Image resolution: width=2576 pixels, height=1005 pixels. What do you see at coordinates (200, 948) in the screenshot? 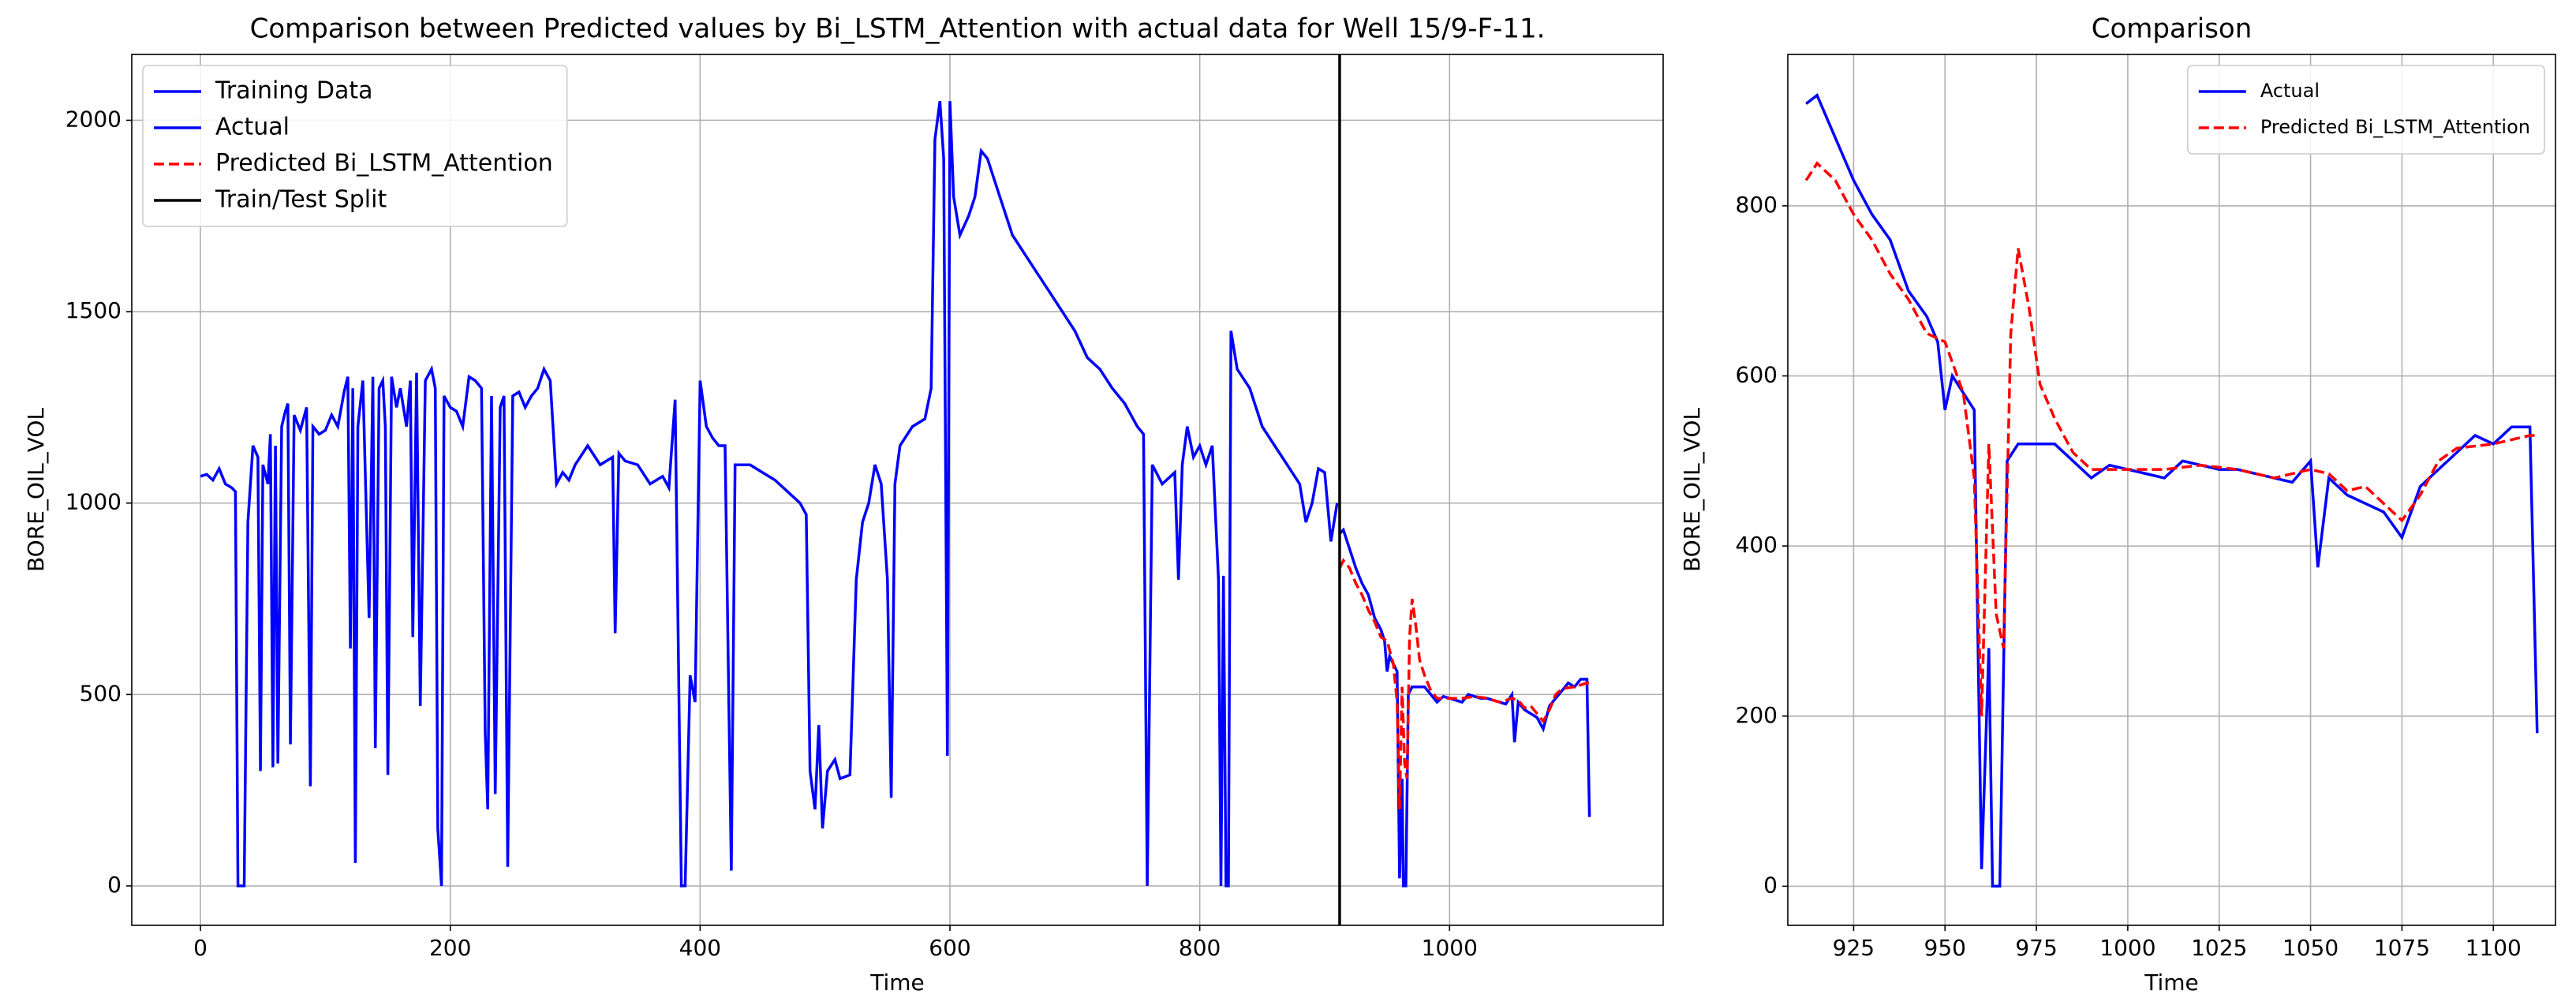
I see `x-tick-label: 0` at bounding box center [200, 948].